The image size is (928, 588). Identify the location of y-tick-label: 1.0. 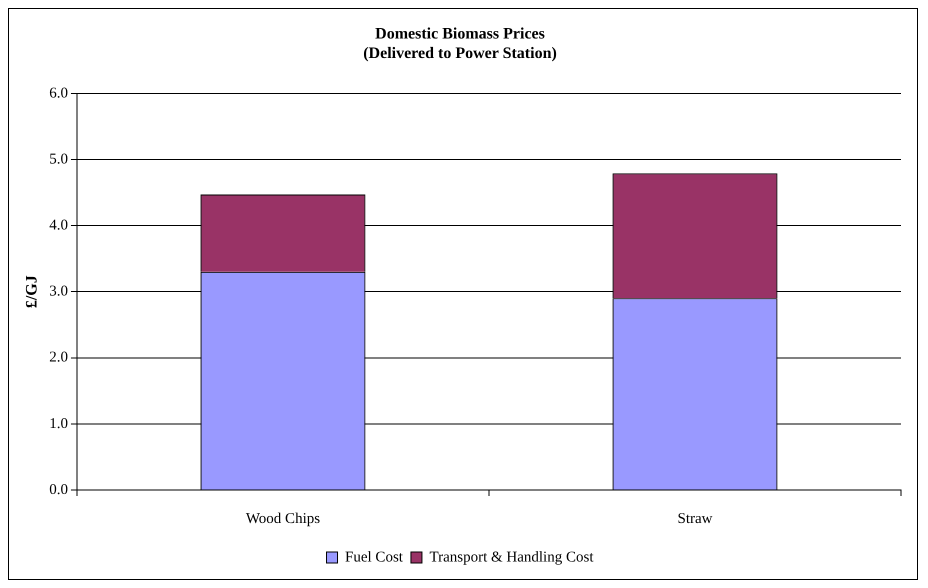
(58, 424).